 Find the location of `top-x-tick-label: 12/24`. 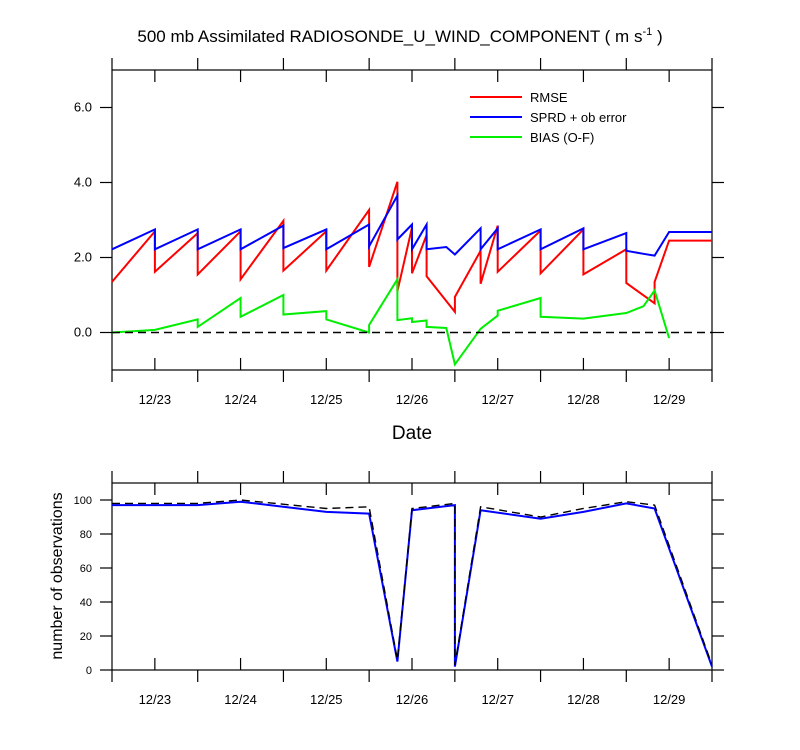

top-x-tick-label: 12/24 is located at coordinates (240, 399).